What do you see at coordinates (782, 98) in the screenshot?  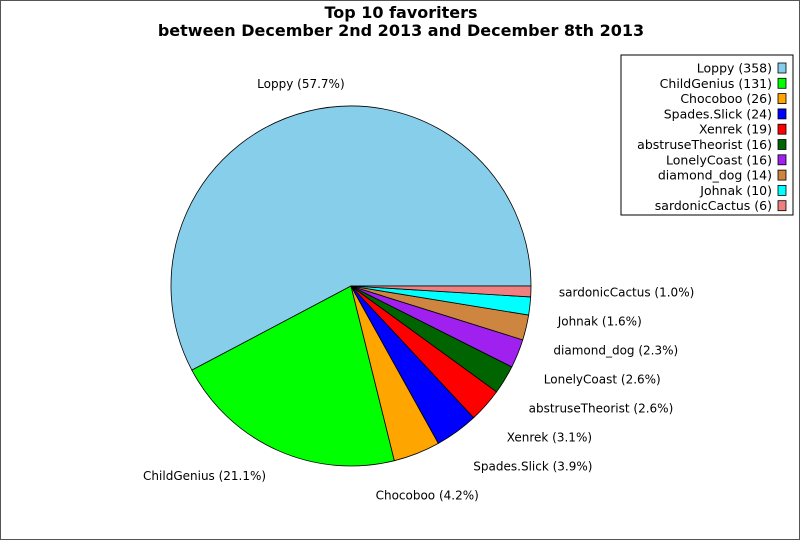 I see `legend-swatch-chocoboo` at bounding box center [782, 98].